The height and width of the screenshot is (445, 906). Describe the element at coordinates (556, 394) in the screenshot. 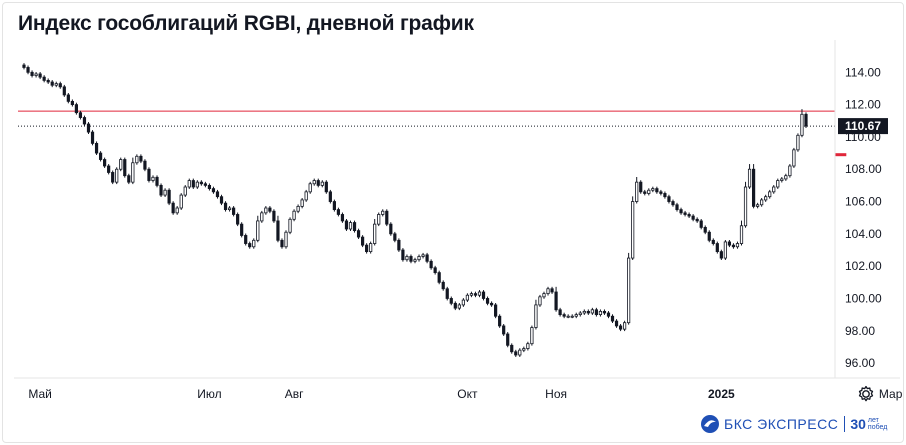

I see `x-tick-label: Ноя` at that location.